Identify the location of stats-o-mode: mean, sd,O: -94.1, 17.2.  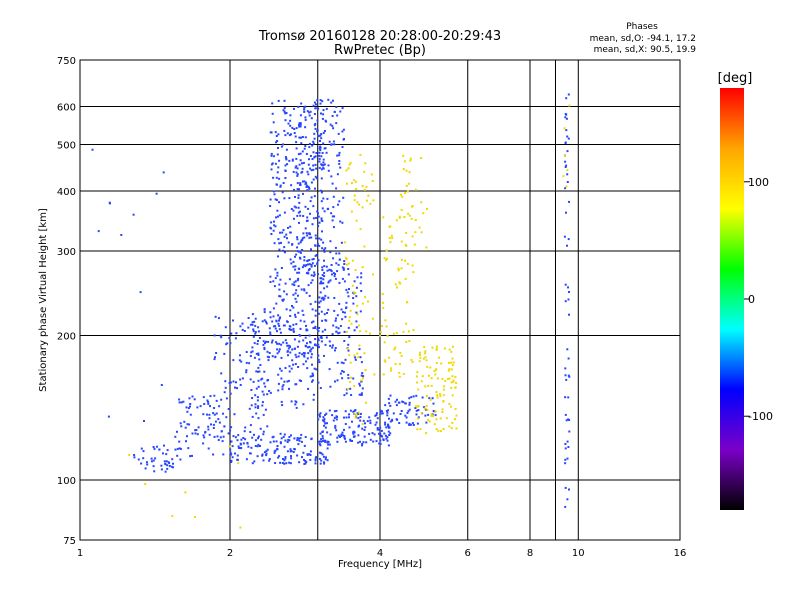
(643, 39).